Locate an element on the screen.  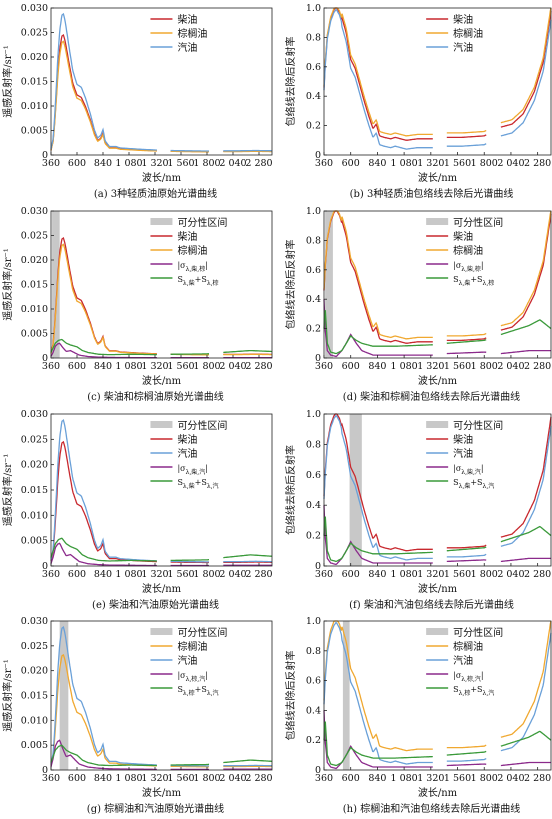
y-tick-label: 0.030 is located at coordinates (34, 8).